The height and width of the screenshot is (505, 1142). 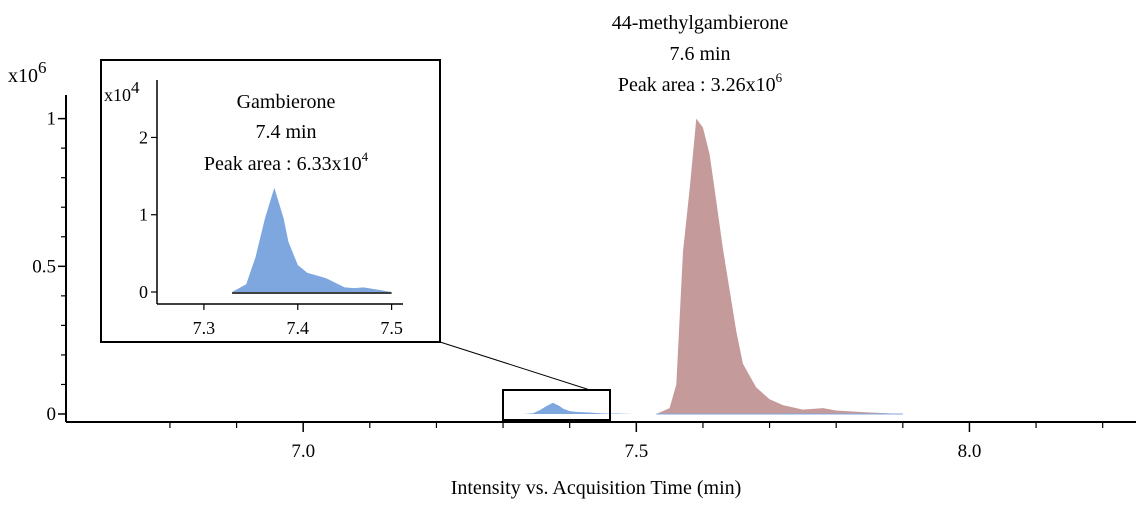 I want to click on inset-series, so click(x=312, y=240).